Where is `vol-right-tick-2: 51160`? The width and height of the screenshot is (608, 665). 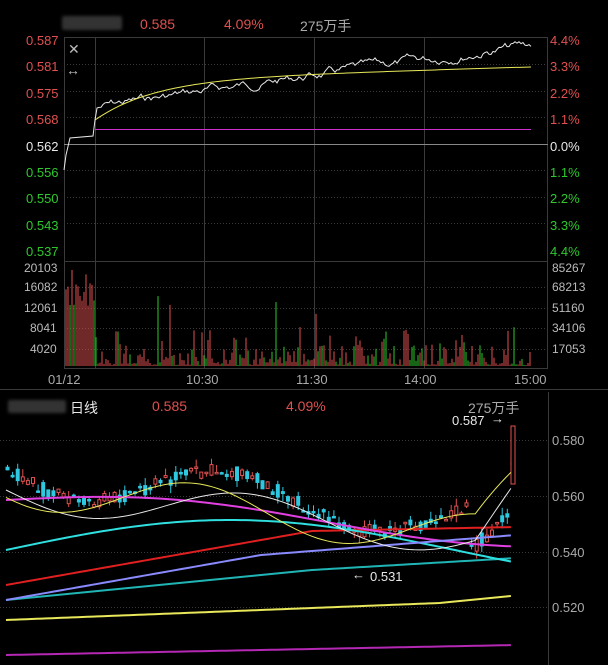
vol-right-tick-2: 51160 is located at coordinates (568, 308).